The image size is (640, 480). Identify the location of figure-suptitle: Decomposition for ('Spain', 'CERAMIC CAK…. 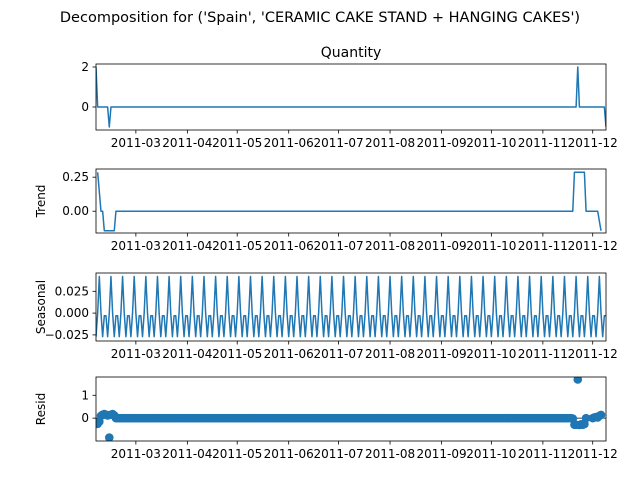
(320, 18).